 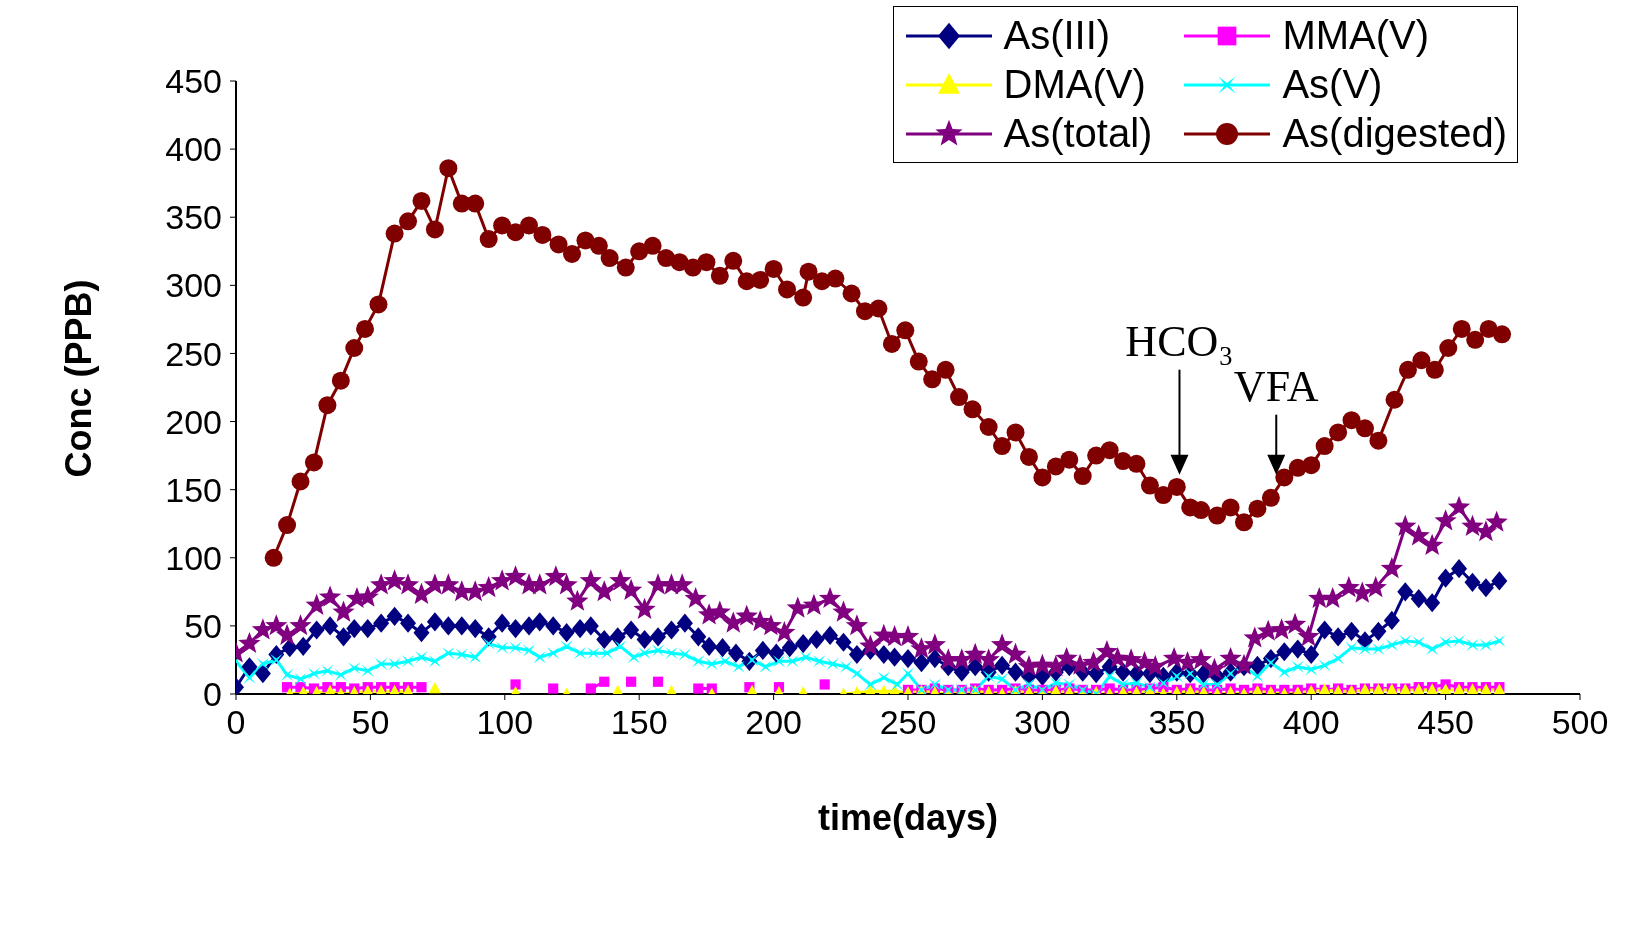 I want to click on x-tick-label: 450, so click(x=1445, y=722).